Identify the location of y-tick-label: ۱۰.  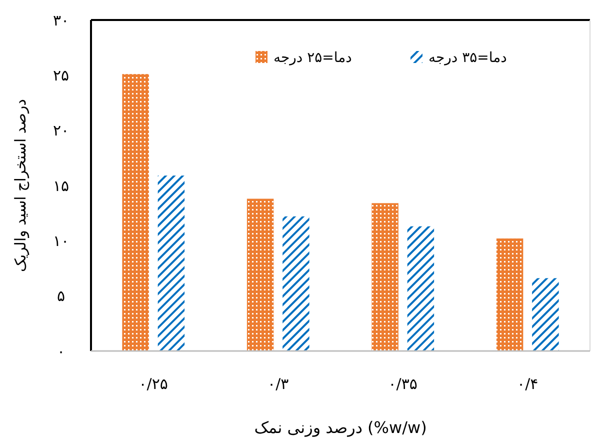
(61, 241).